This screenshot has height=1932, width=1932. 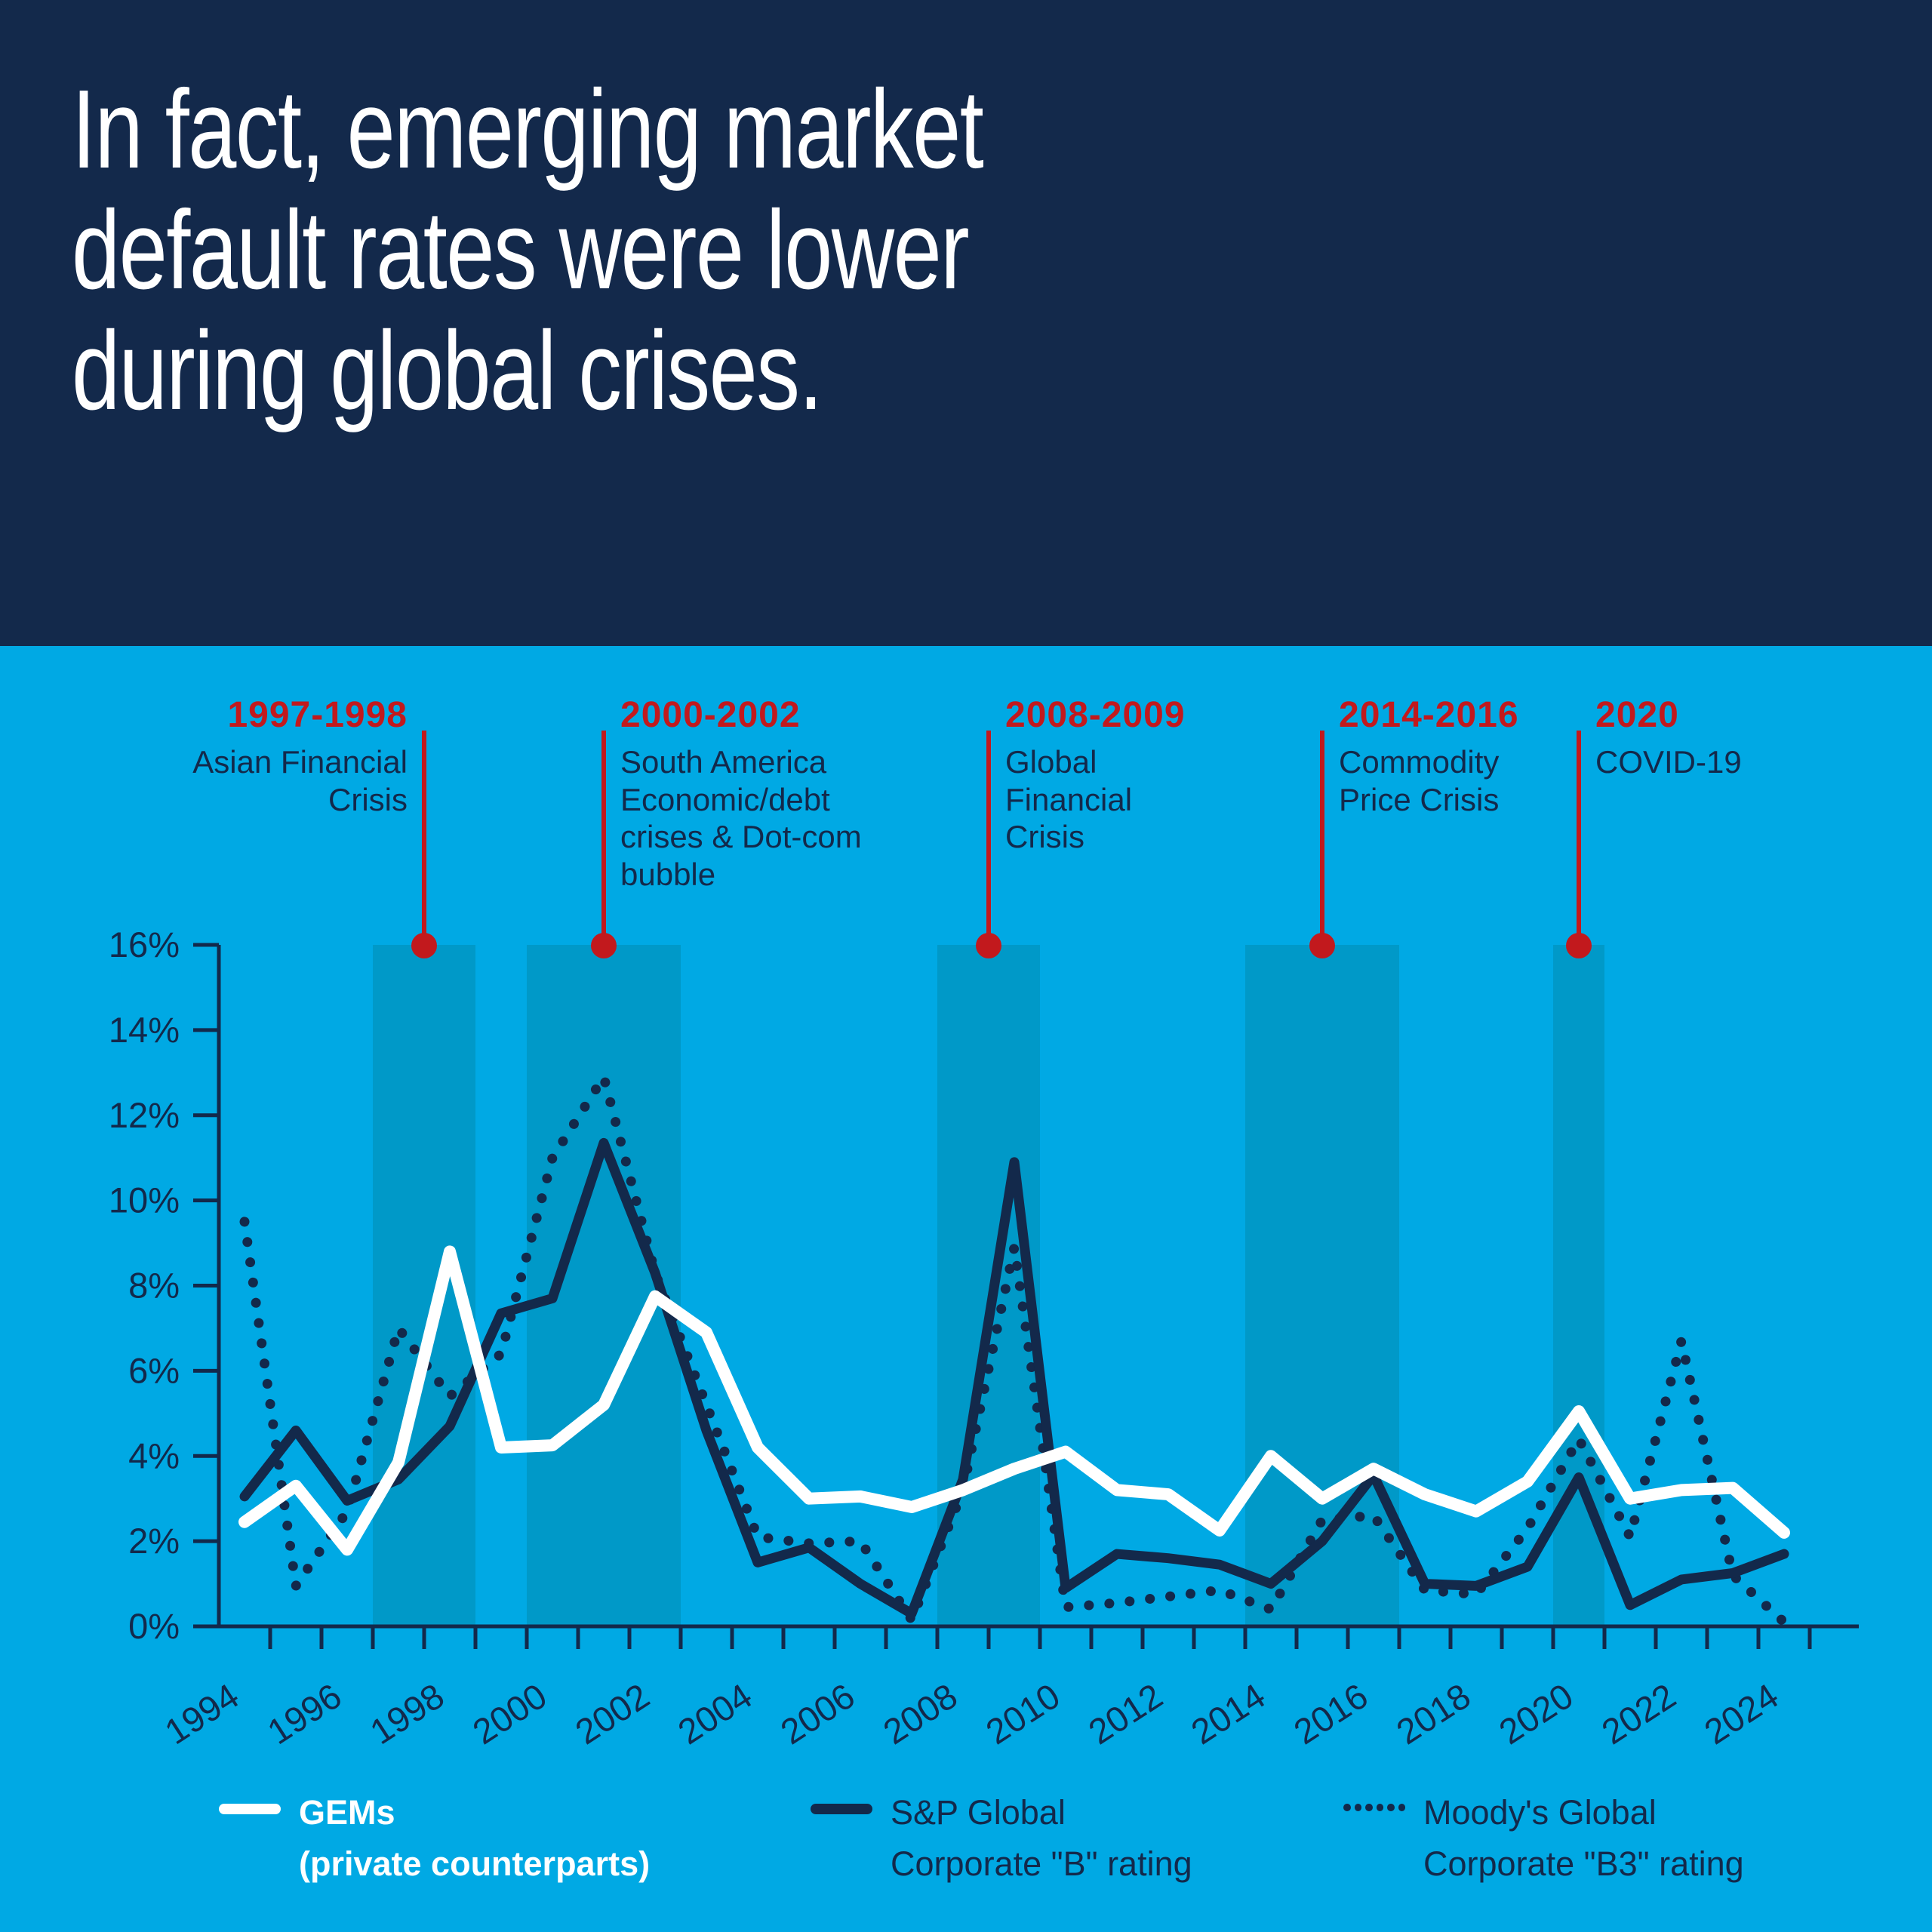 I want to click on crisis-band, so click(x=1322, y=1285).